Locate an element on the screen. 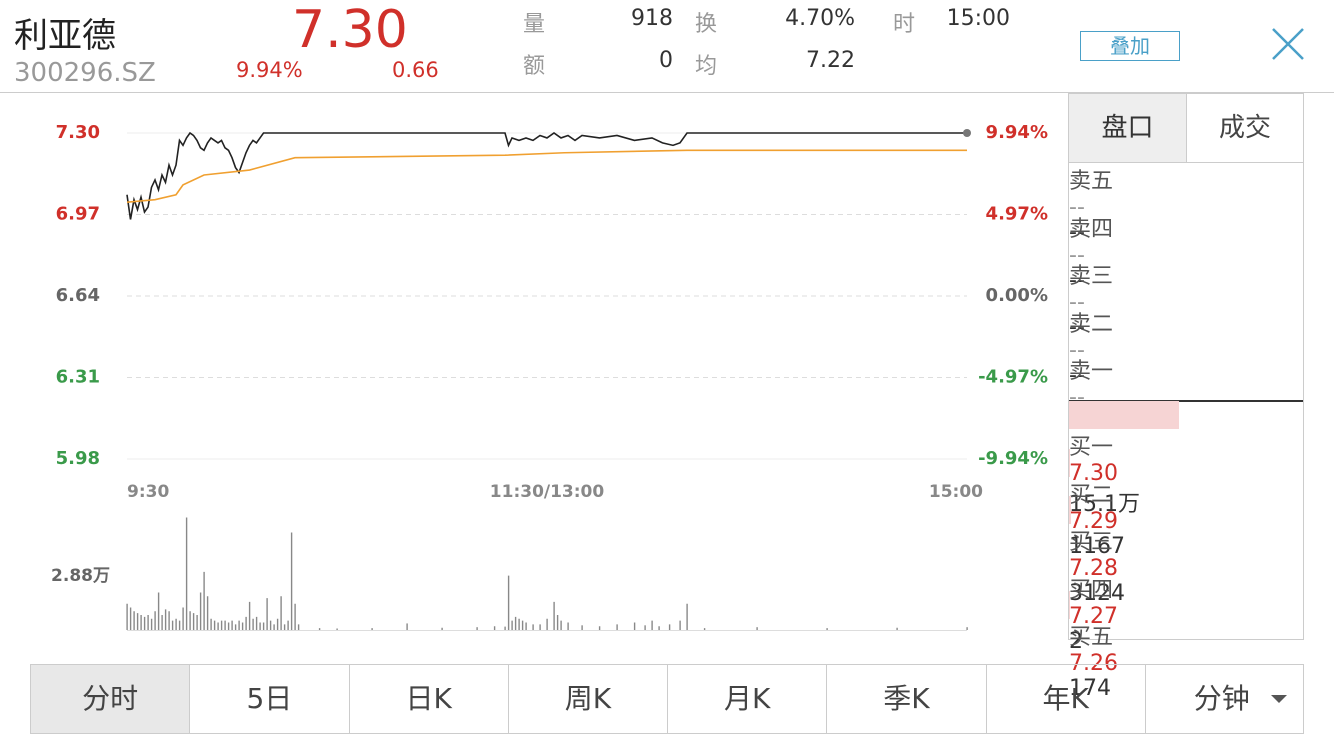  ask-label: 卖二 is located at coordinates (1091, 324).